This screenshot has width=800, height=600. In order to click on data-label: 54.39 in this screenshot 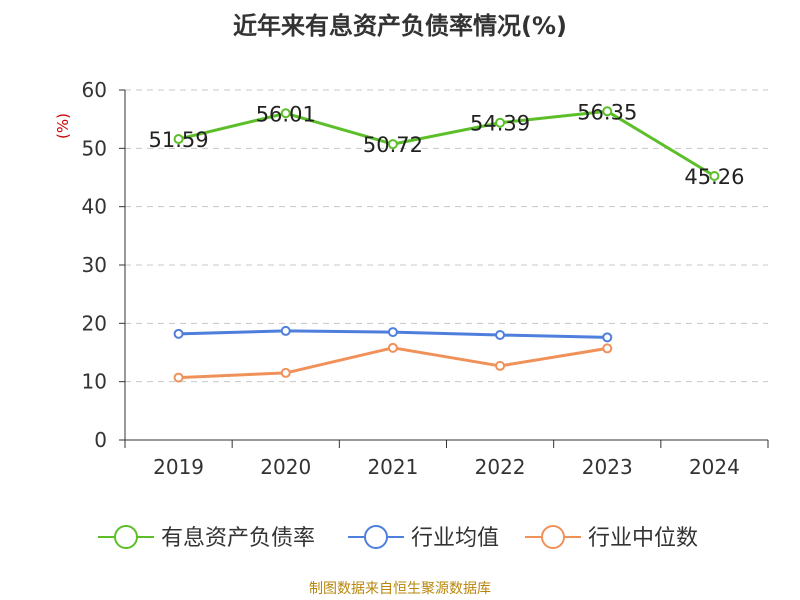, I will do `click(500, 124)`.